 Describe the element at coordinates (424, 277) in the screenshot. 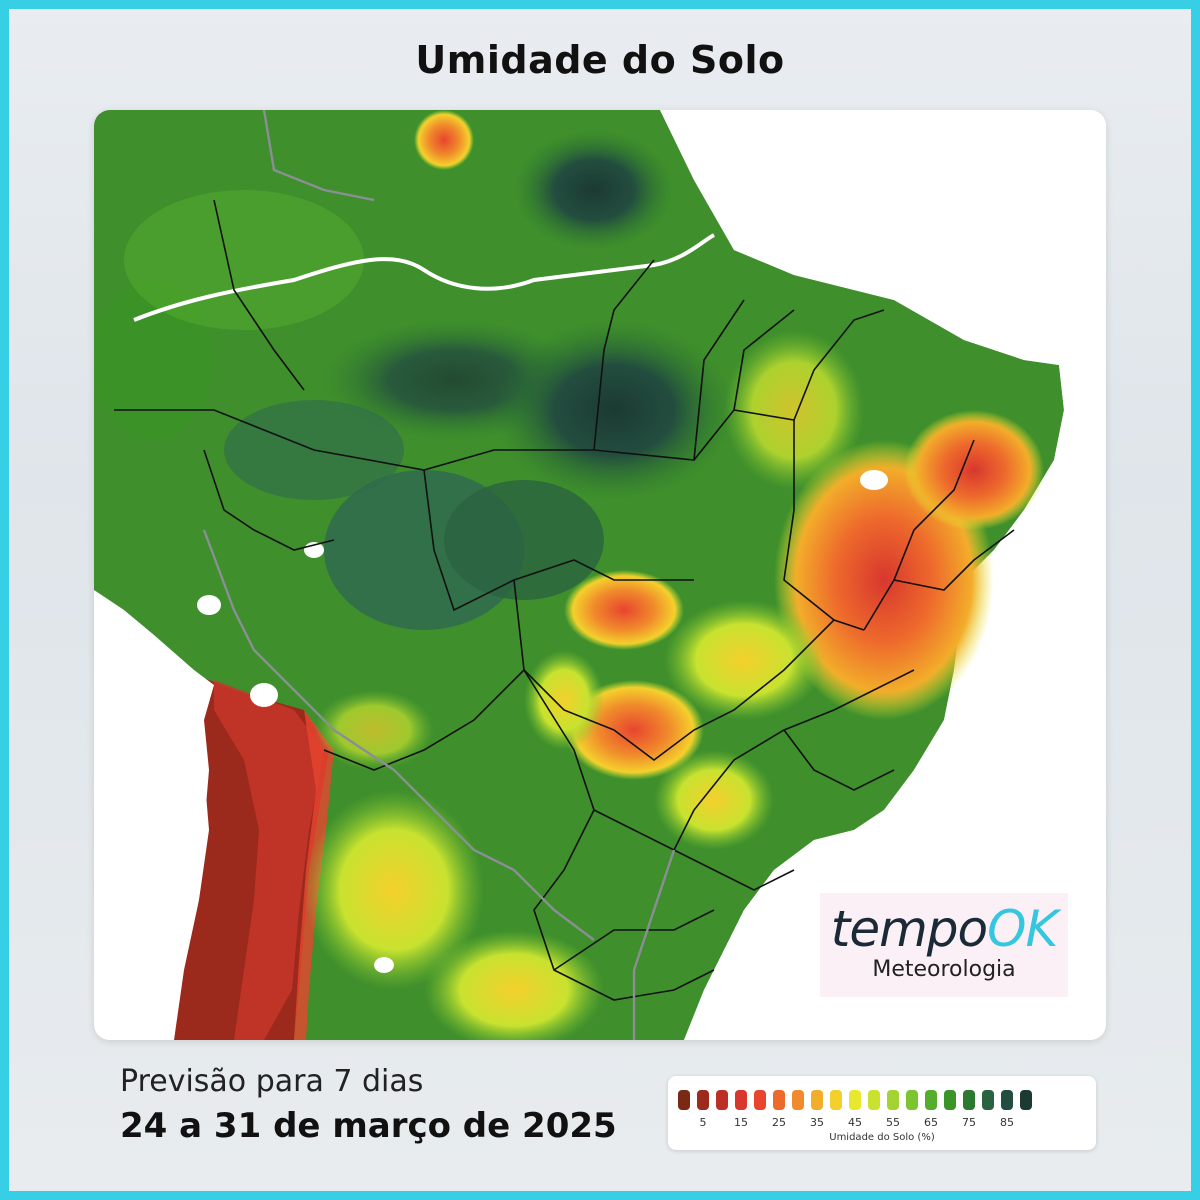

I see `amazon-river` at that location.